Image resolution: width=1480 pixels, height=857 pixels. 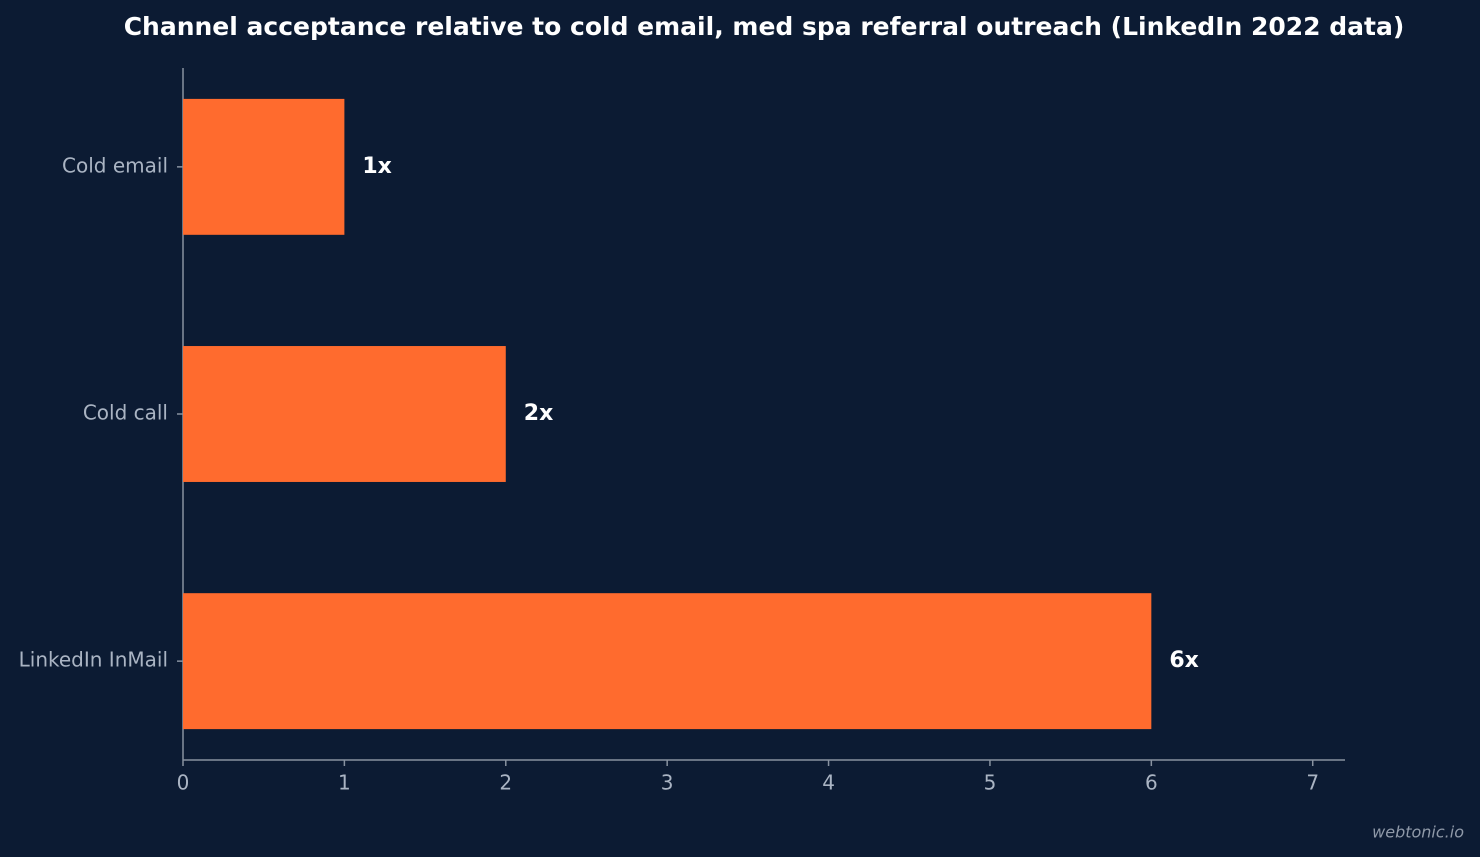 What do you see at coordinates (93, 660) in the screenshot?
I see `y-tick-label: LinkedIn InMail` at bounding box center [93, 660].